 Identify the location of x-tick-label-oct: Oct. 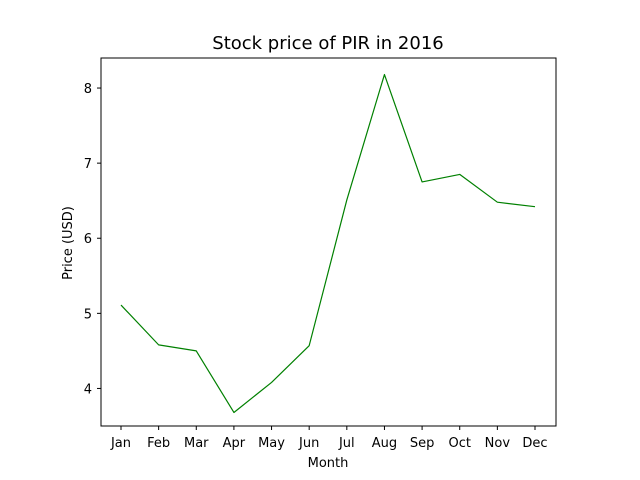
(459, 443).